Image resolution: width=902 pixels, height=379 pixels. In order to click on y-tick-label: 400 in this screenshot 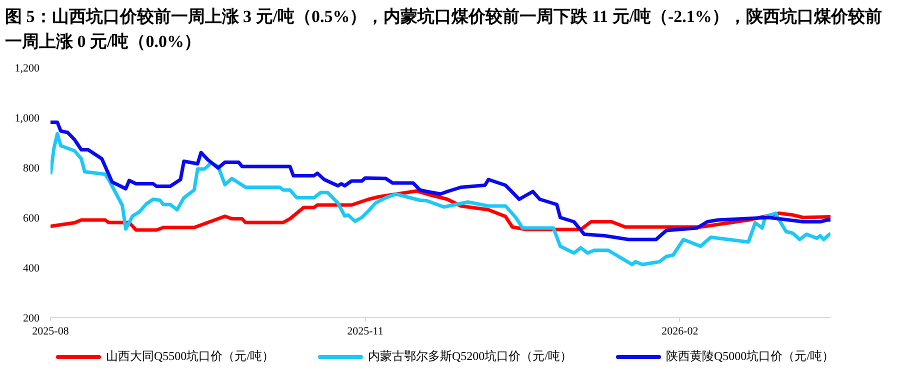, I will do `click(31, 268)`.